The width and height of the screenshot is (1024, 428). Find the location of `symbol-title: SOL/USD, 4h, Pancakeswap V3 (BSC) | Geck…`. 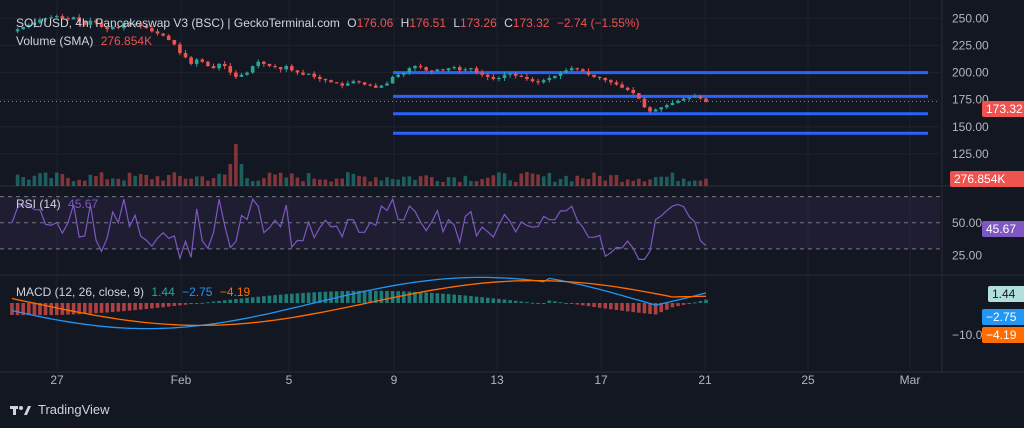

symbol-title: SOL/USD, 4h, Pancakeswap V3 (BSC) | Geck… is located at coordinates (178, 23).